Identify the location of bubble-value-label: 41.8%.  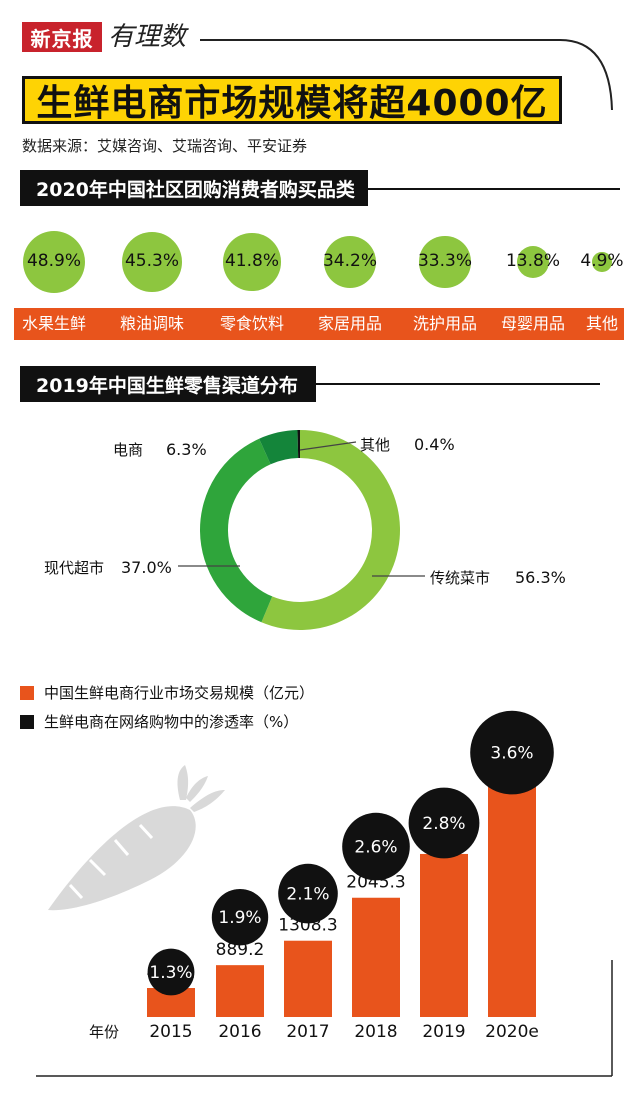
(251, 261).